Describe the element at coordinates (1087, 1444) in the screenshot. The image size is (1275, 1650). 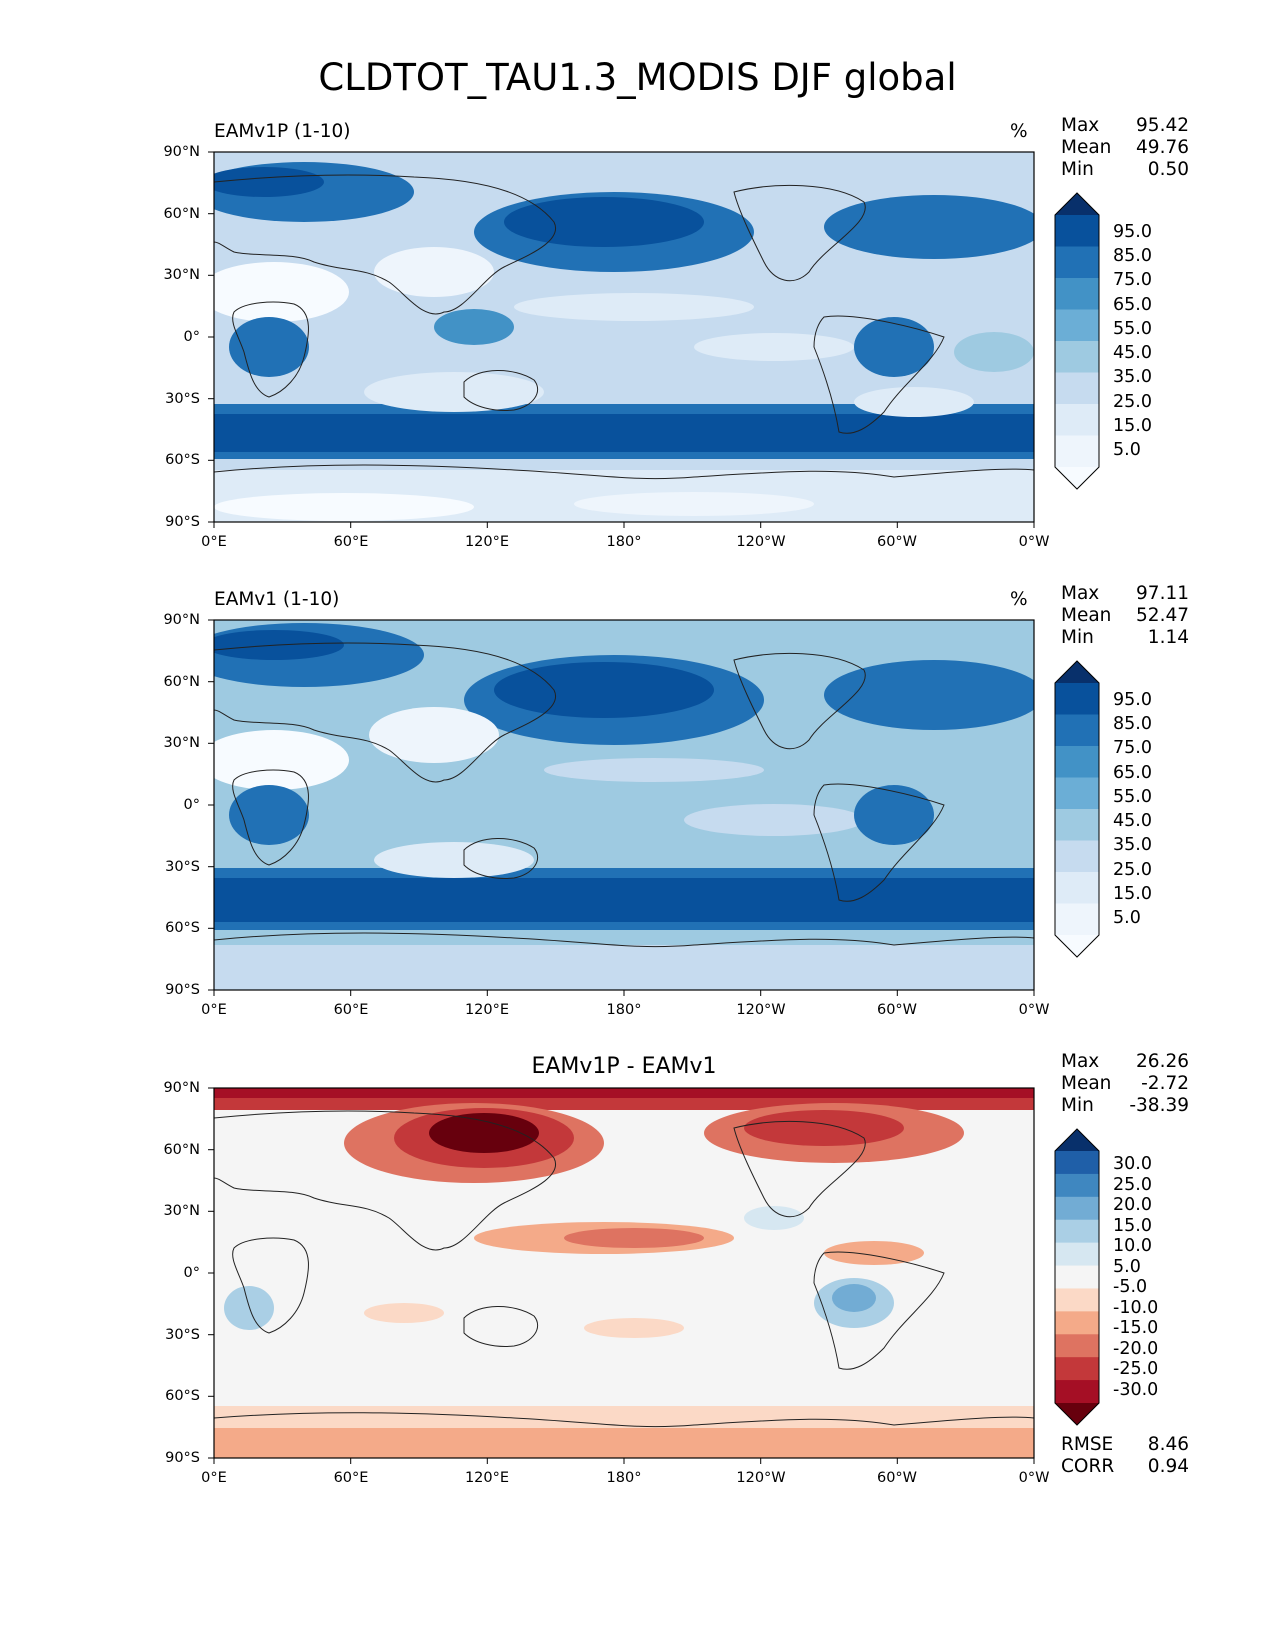
I see `panel-3-rmse-label: RMSE` at that location.